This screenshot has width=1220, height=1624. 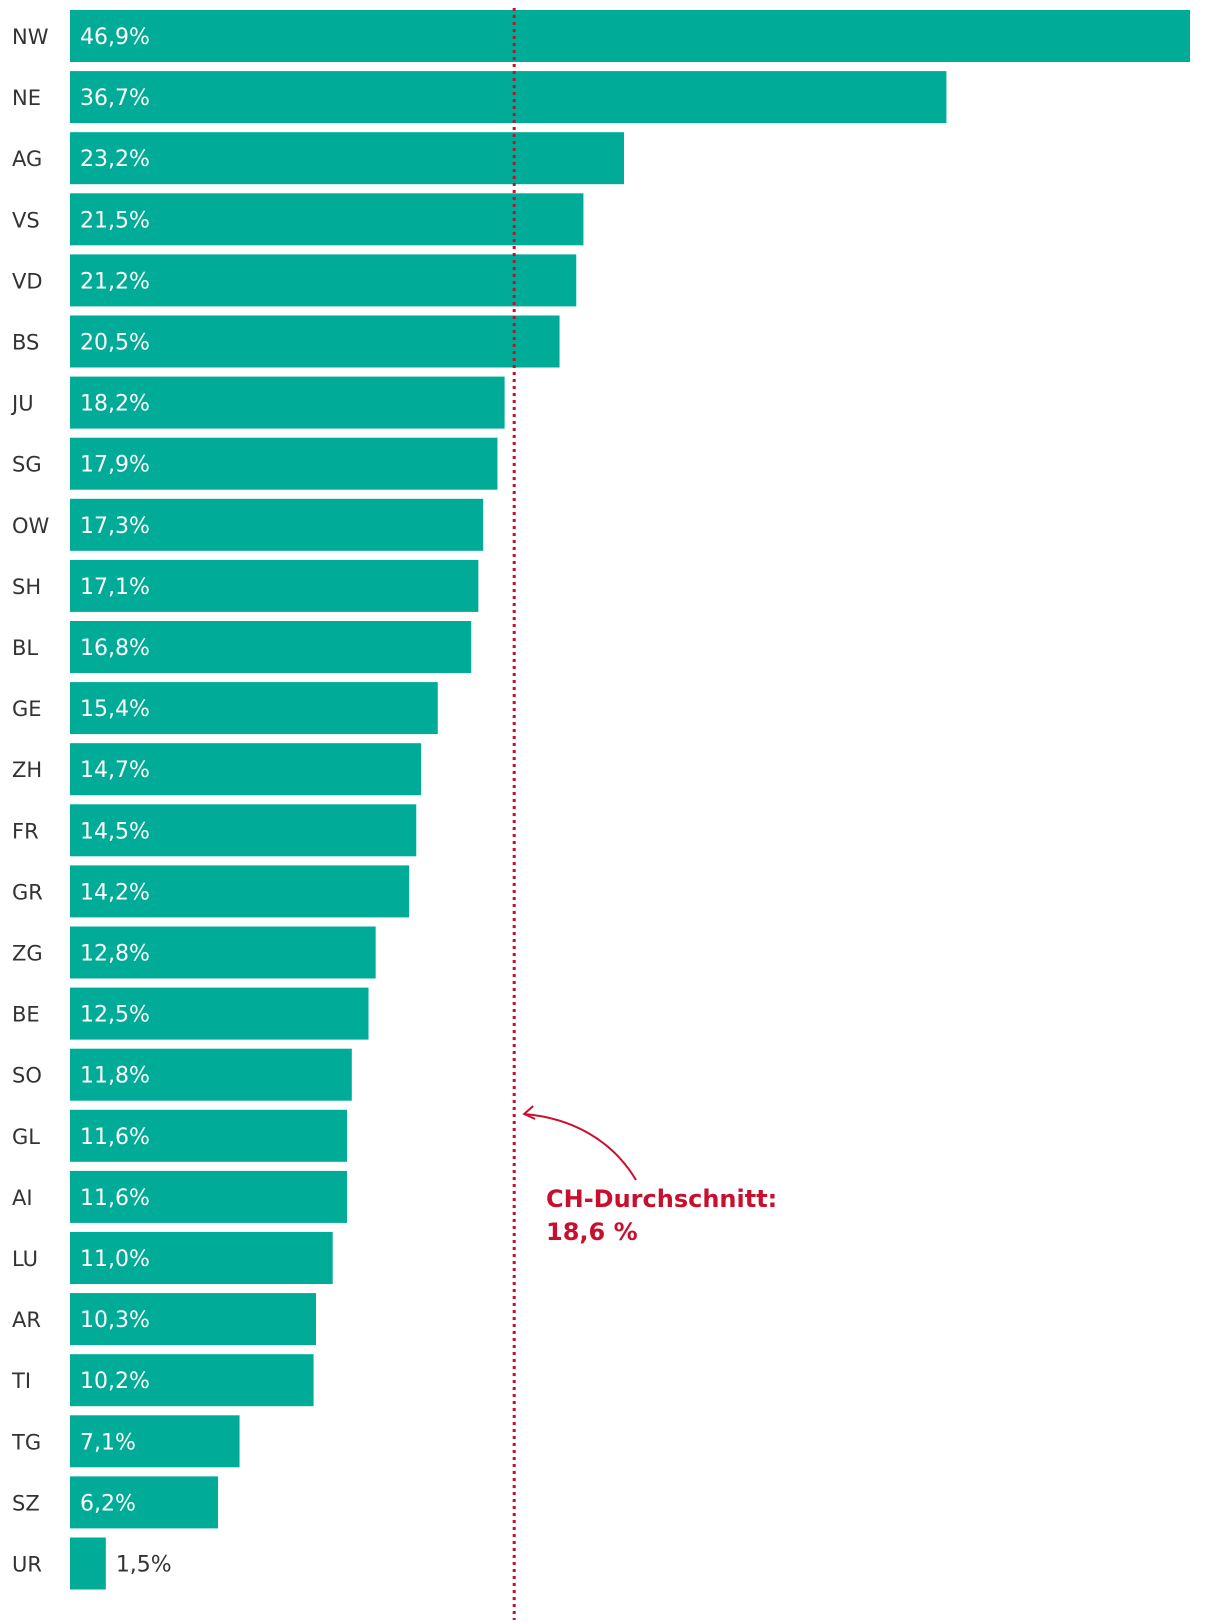 I want to click on category-label-bs: BS, so click(x=25, y=343).